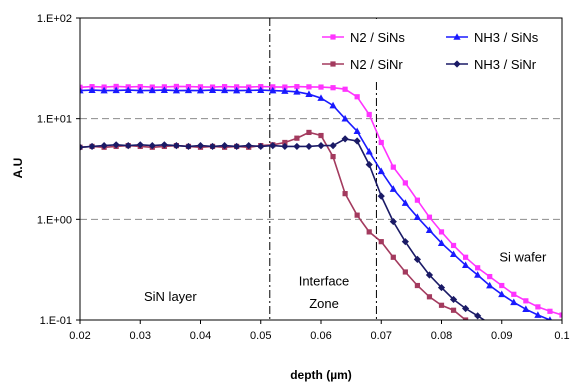 The width and height of the screenshot is (571, 385). I want to click on y-axis-ticks: 1.E-01 1.E+00 1.E+01 1.E+02, so click(58, 170).